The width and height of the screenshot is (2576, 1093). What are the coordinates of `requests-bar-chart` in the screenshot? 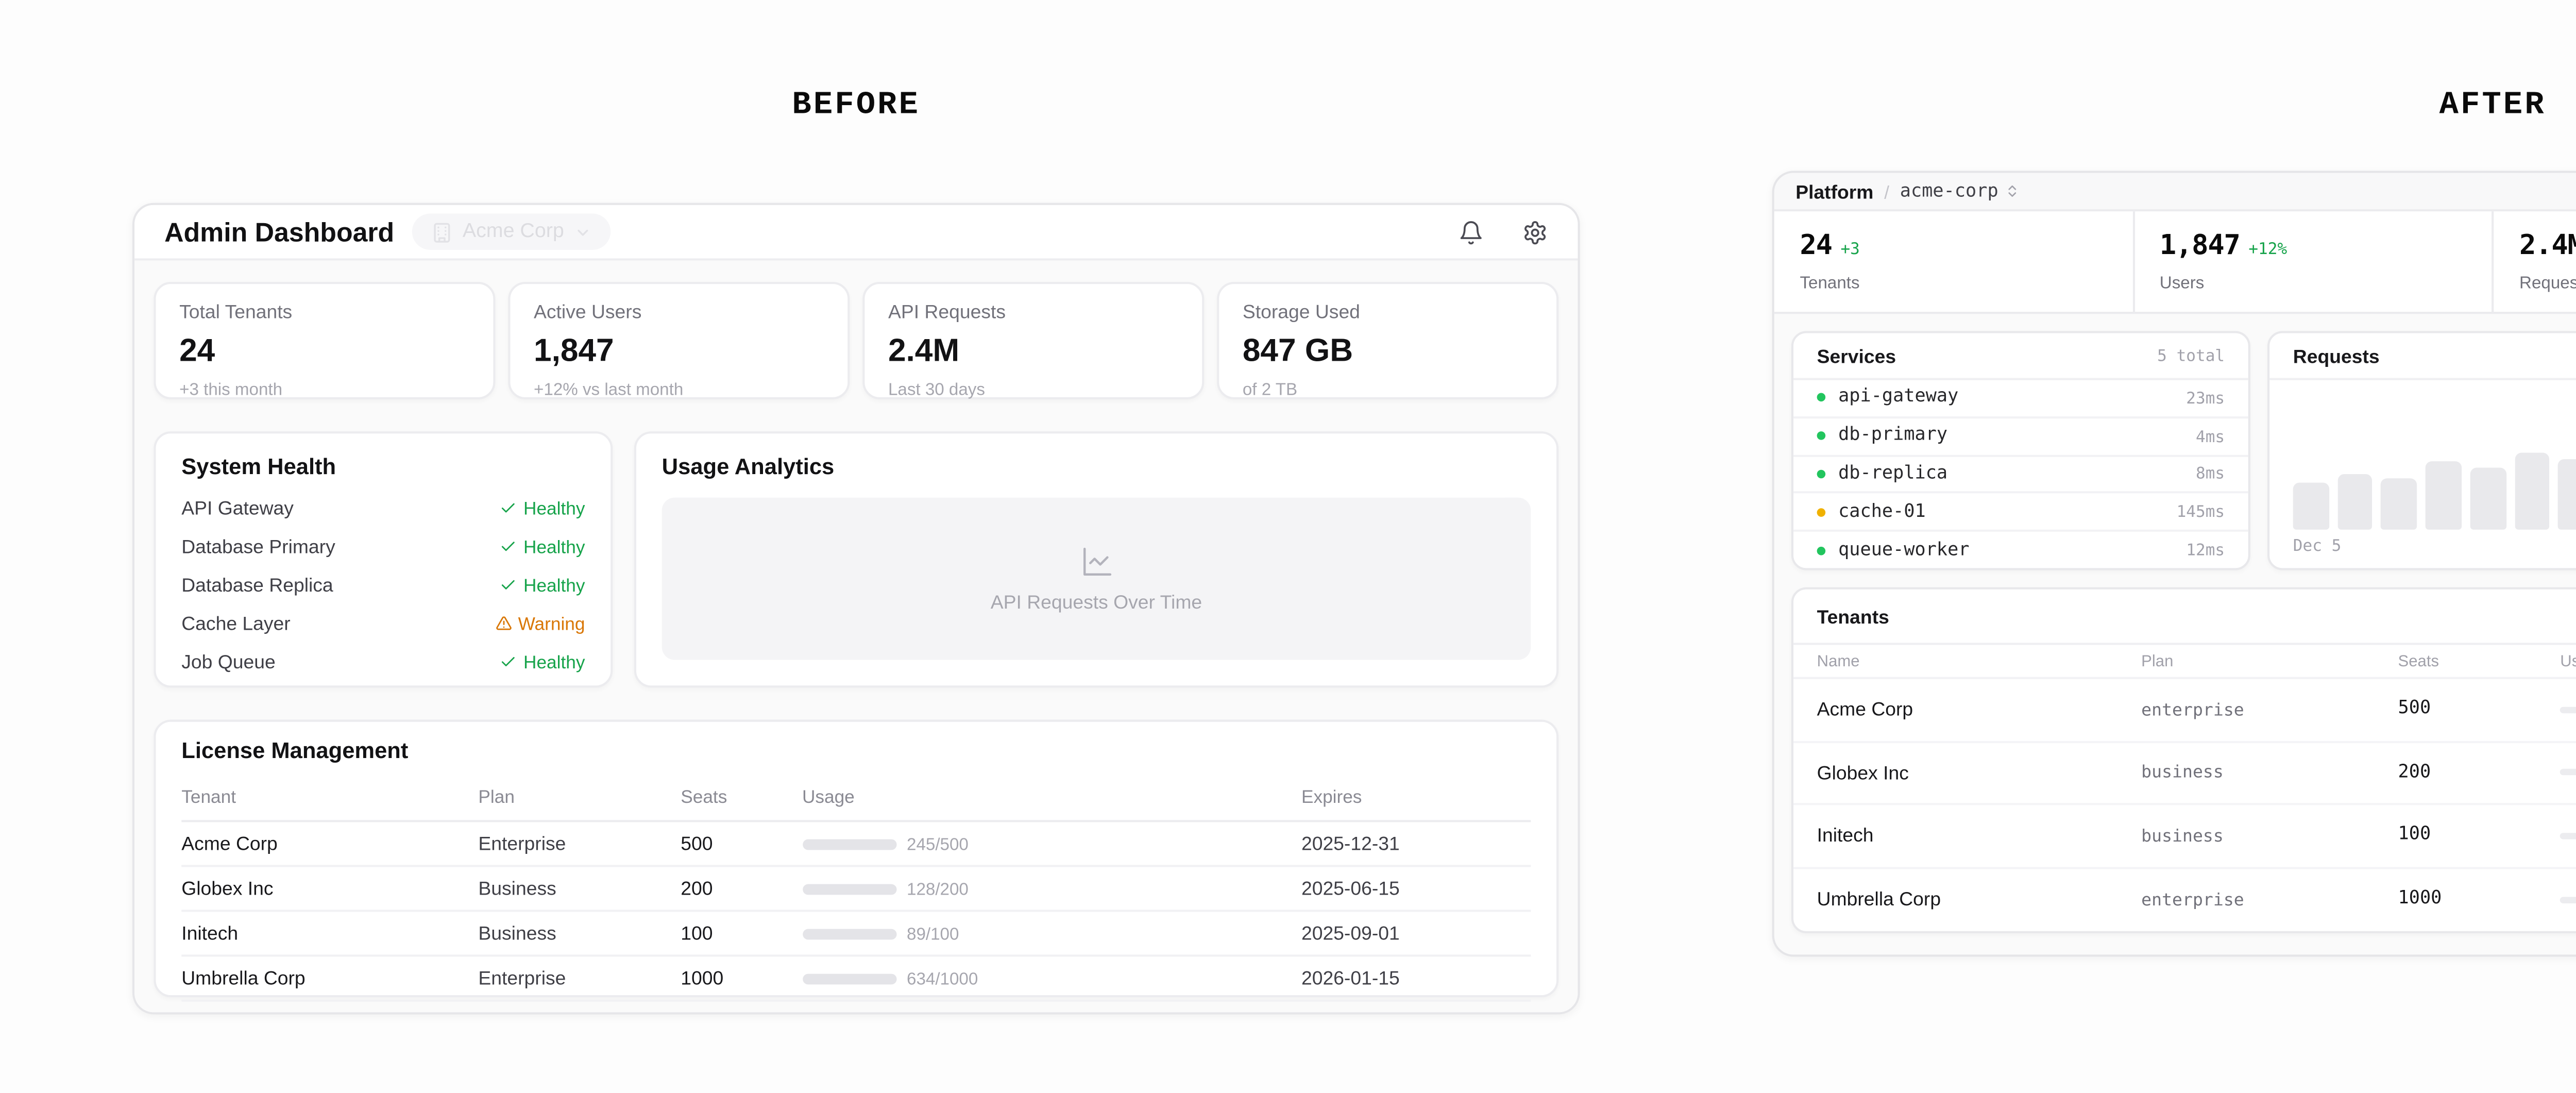 It's located at (2423, 455).